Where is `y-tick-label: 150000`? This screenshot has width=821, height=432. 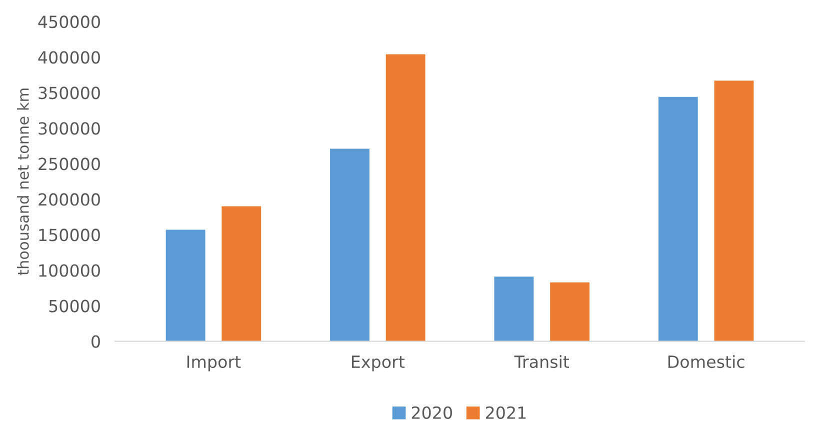
y-tick-label: 150000 is located at coordinates (69, 235).